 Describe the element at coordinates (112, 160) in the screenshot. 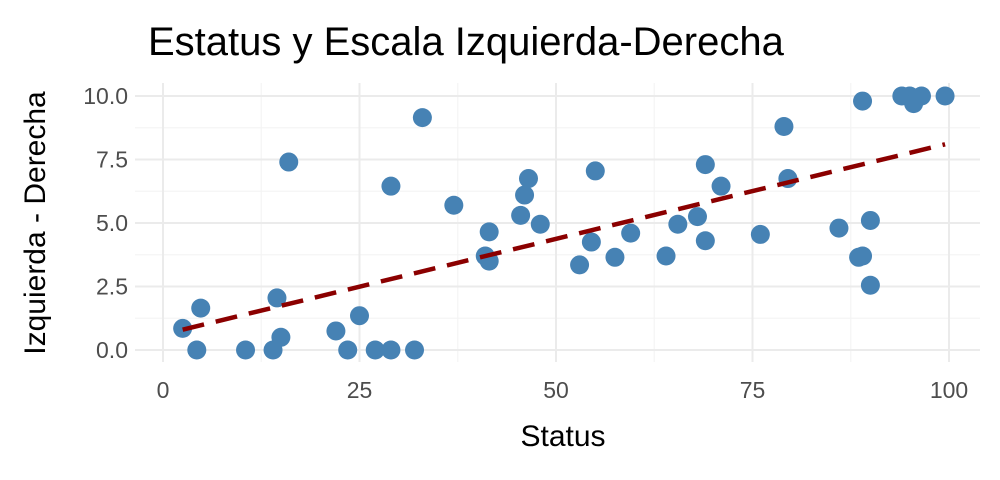

I see `y-tick-label: 7.5` at that location.